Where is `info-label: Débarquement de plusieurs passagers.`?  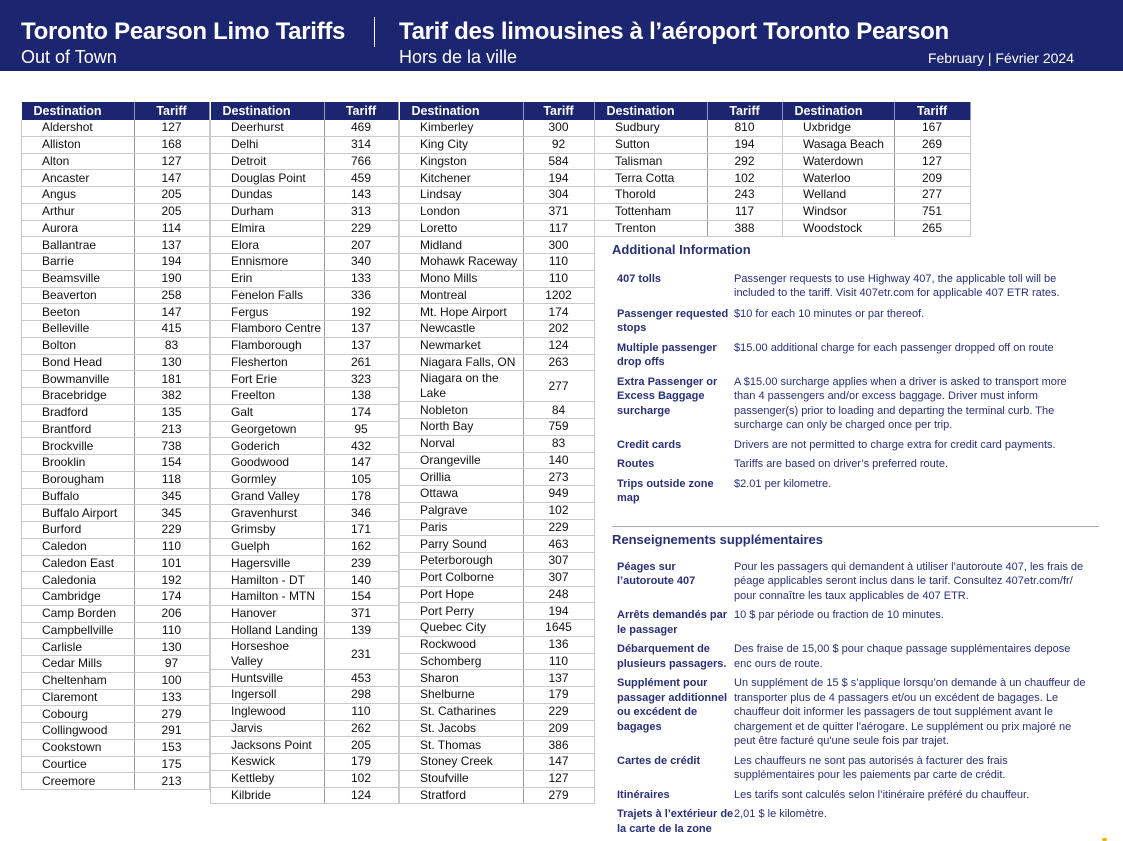
info-label: Débarquement de plusieurs passagers. is located at coordinates (672, 656).